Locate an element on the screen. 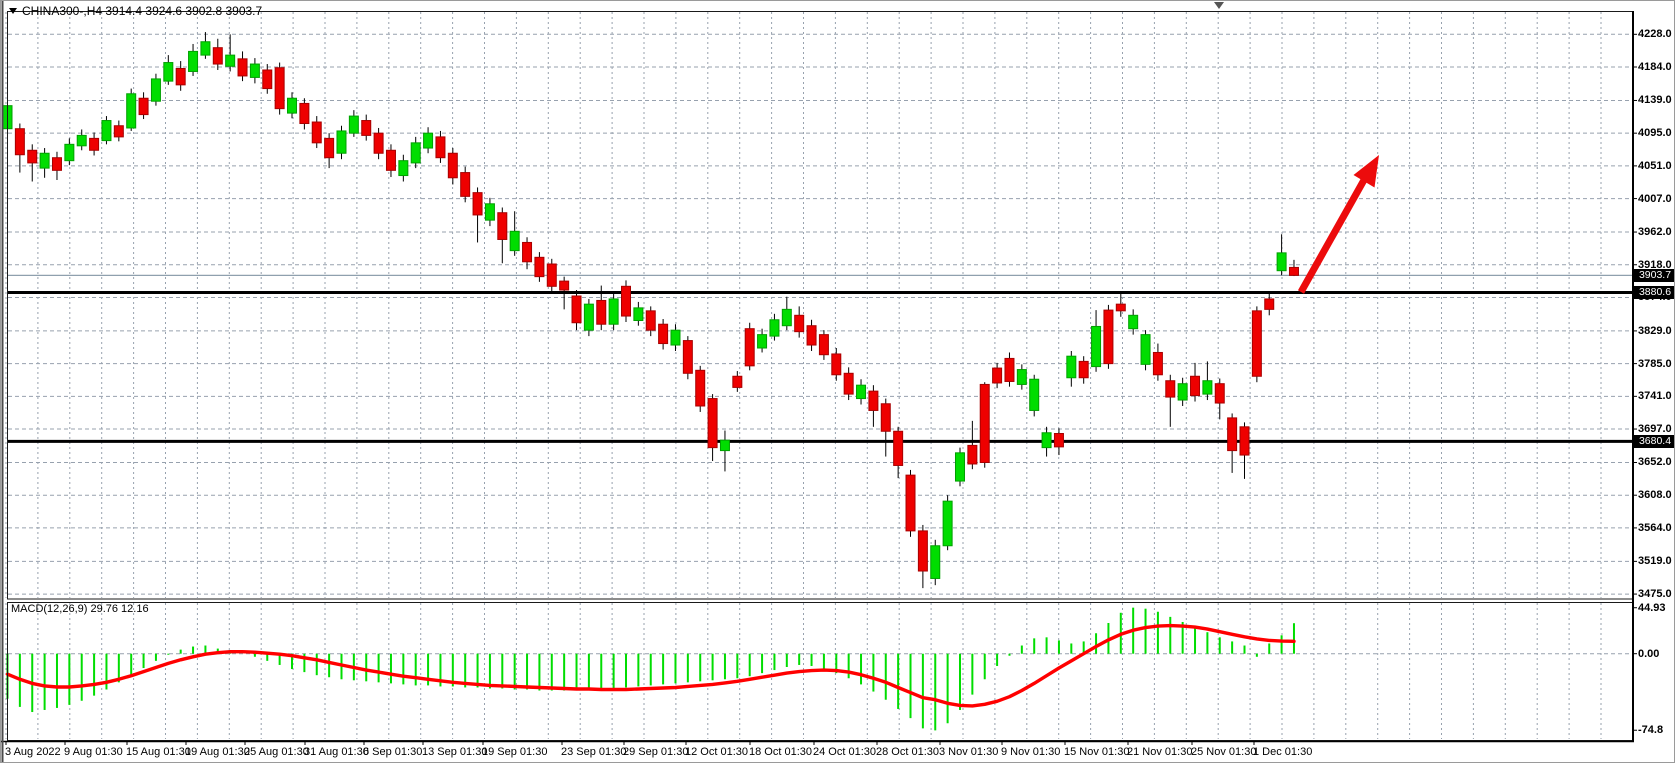 This screenshot has width=1675, height=763. price-tick-label: 3519.0 is located at coordinates (1655, 561).